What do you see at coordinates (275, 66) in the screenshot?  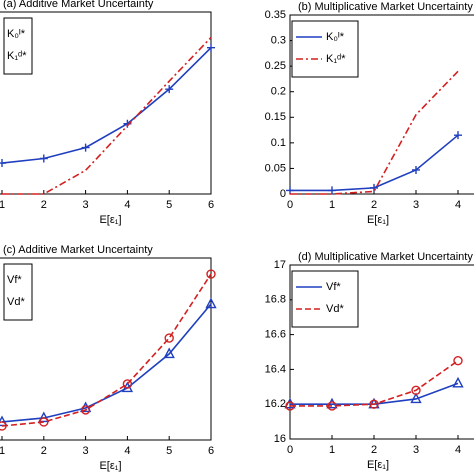 I see `y-tick-label: 0.25` at bounding box center [275, 66].